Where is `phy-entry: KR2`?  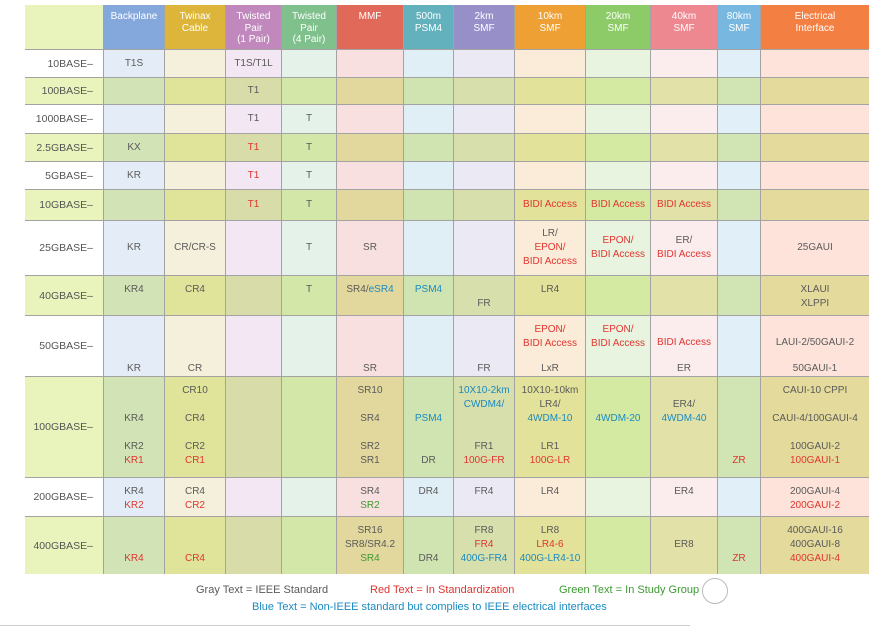 phy-entry: KR2 is located at coordinates (134, 446).